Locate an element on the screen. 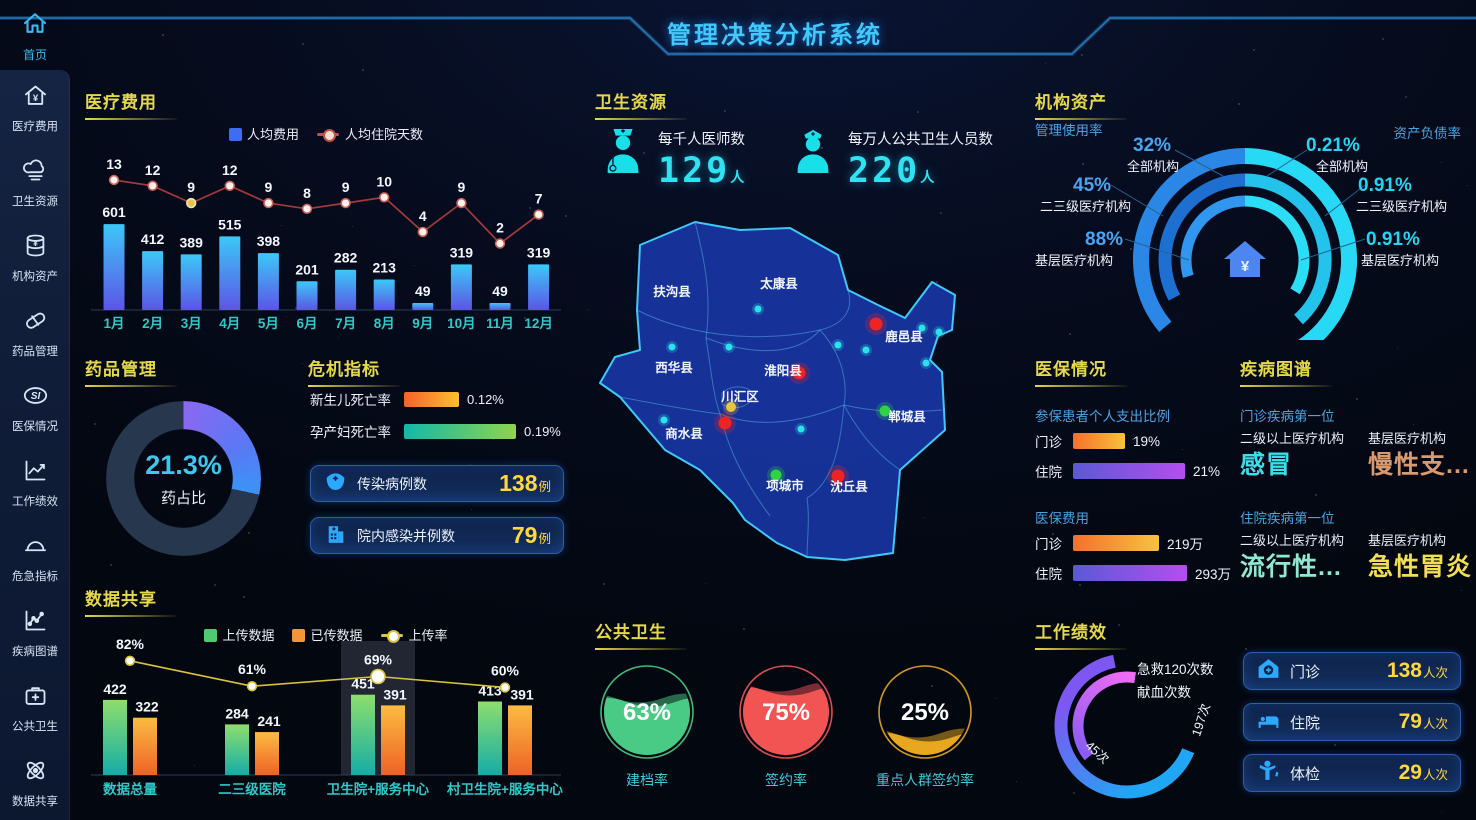  svg-text: 49 is located at coordinates (423, 291).